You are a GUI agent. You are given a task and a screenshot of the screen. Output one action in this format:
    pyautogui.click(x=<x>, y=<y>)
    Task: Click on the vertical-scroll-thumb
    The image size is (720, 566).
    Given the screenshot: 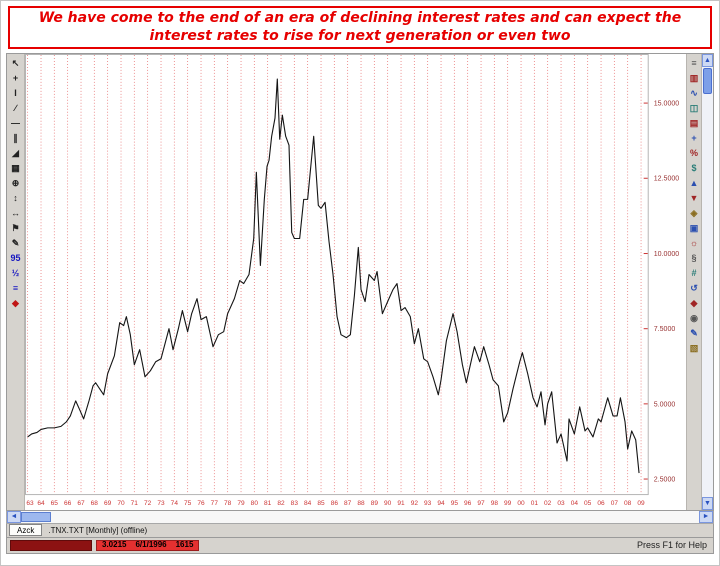 What is the action you would take?
    pyautogui.click(x=707, y=80)
    